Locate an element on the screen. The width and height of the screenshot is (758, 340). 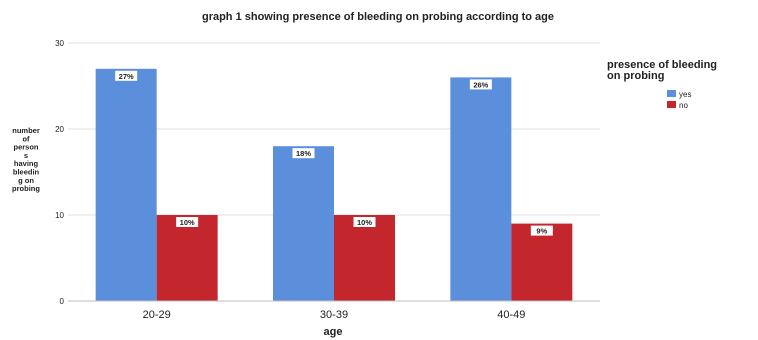
data-label: 27% is located at coordinates (126, 76).